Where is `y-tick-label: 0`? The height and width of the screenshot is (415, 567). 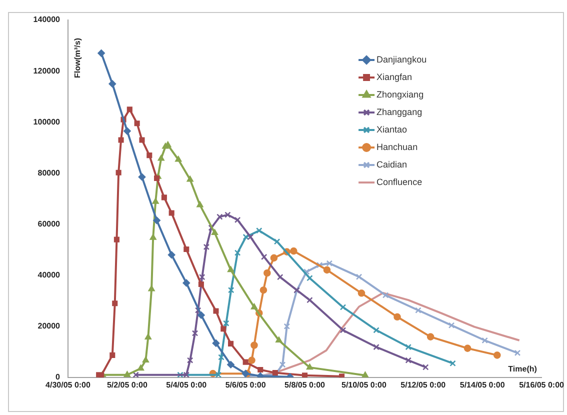
y-tick-label: 0 is located at coordinates (58, 377).